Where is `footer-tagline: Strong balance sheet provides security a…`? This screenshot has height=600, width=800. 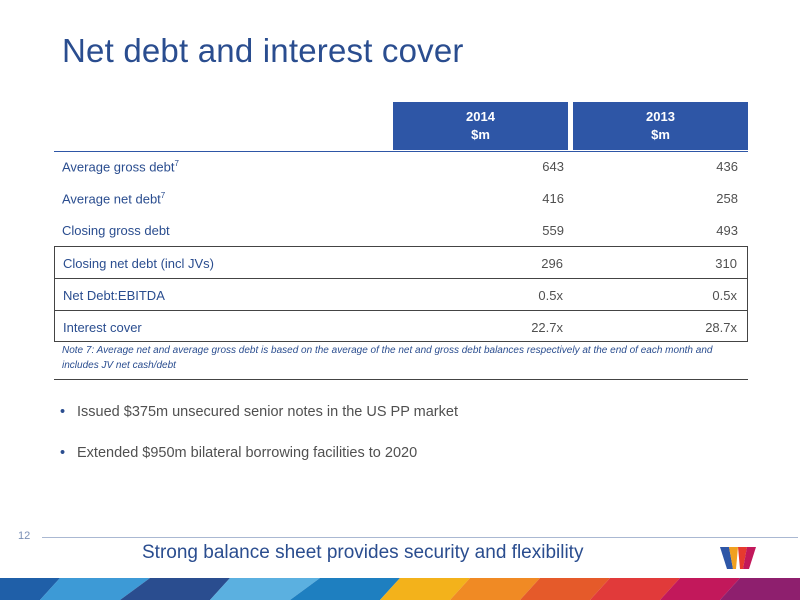
footer-tagline: Strong balance sheet provides security a… is located at coordinates (363, 552).